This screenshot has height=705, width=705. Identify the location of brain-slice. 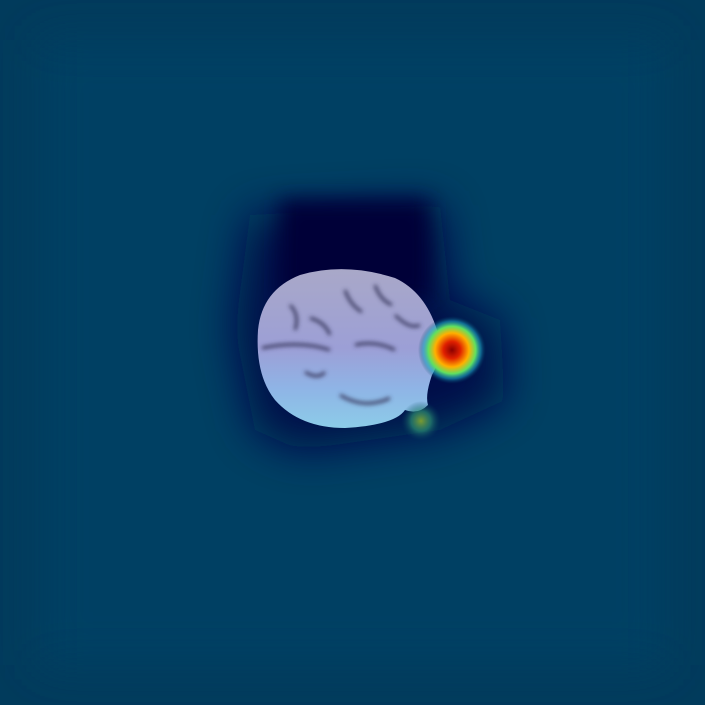
(349, 348).